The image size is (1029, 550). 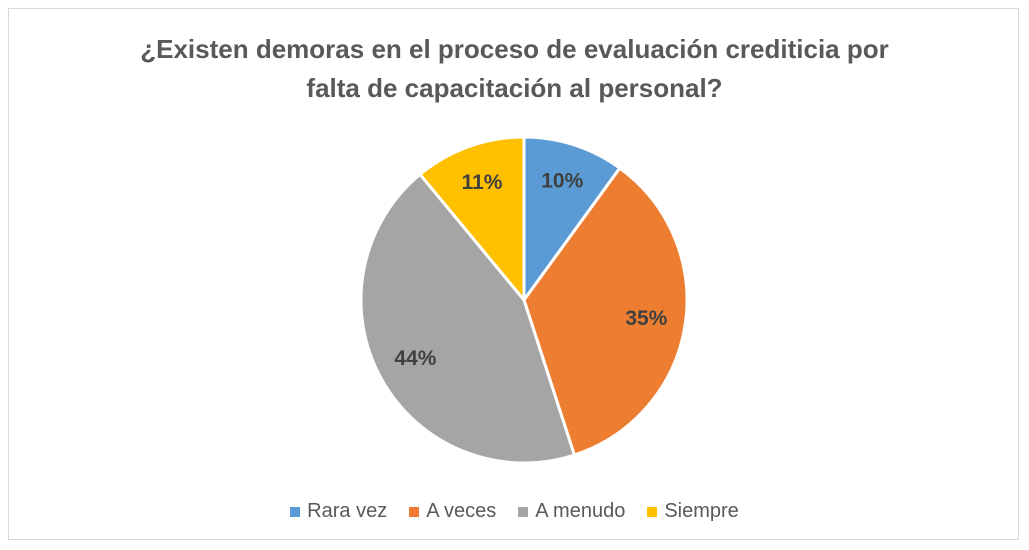 I want to click on legend-label: A veces, so click(x=461, y=511).